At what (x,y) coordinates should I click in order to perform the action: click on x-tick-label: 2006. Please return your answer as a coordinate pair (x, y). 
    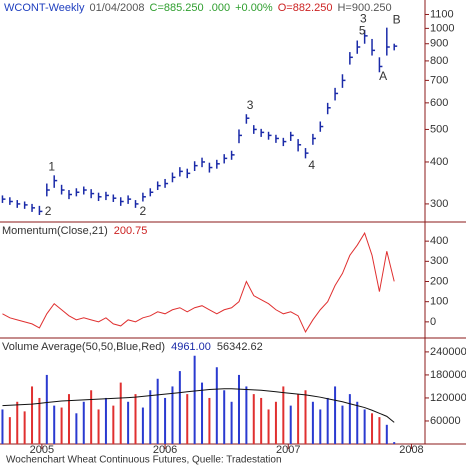
    Looking at the image, I should click on (165, 450).